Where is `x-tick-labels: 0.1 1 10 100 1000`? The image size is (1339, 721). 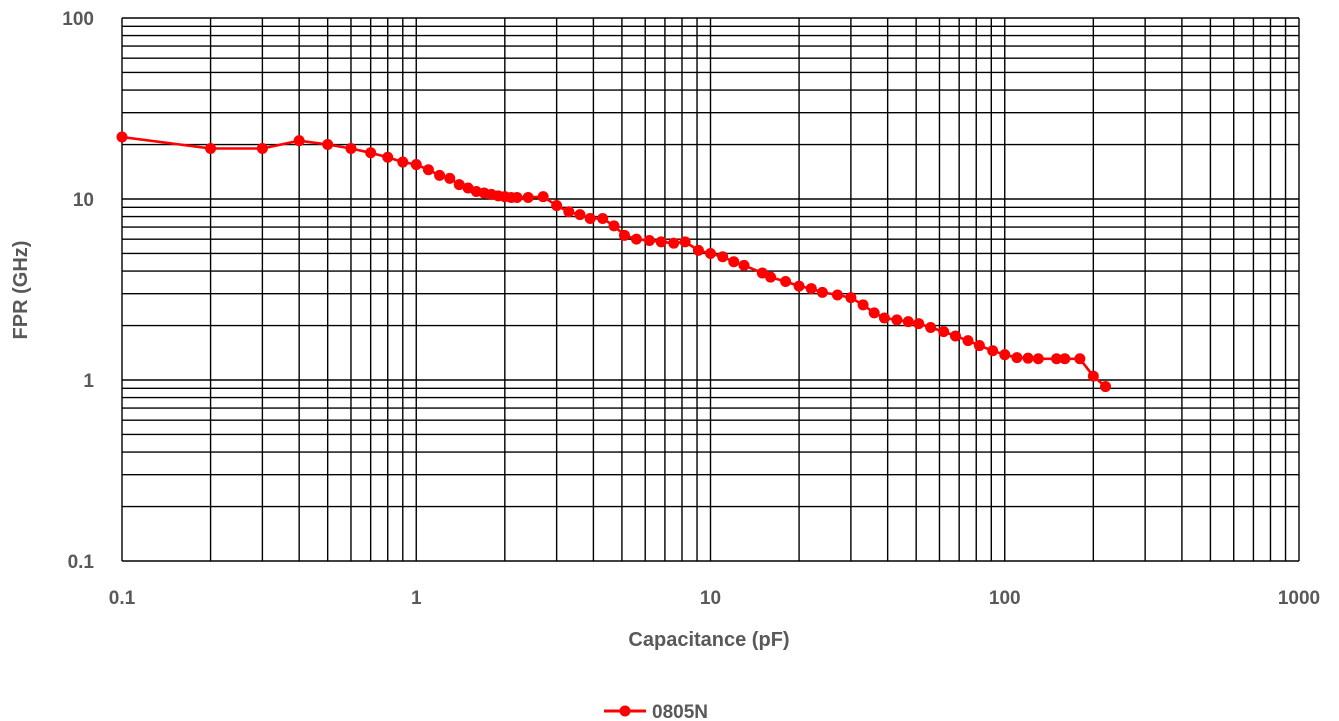 x-tick-labels: 0.1 1 10 100 1000 is located at coordinates (714, 598).